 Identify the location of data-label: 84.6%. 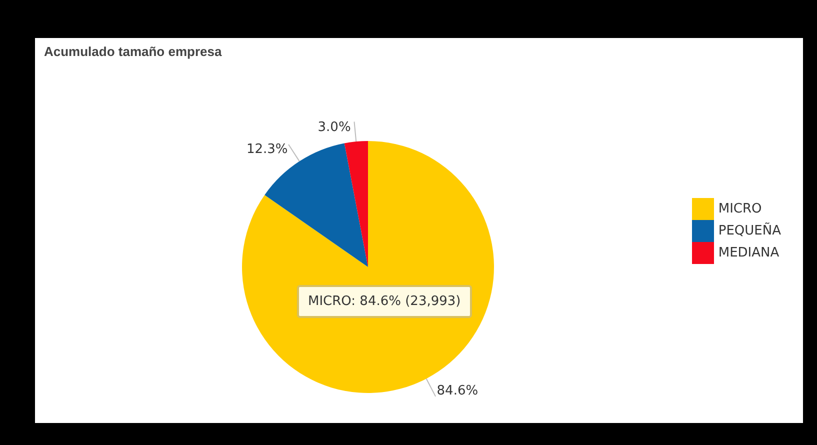
(457, 391).